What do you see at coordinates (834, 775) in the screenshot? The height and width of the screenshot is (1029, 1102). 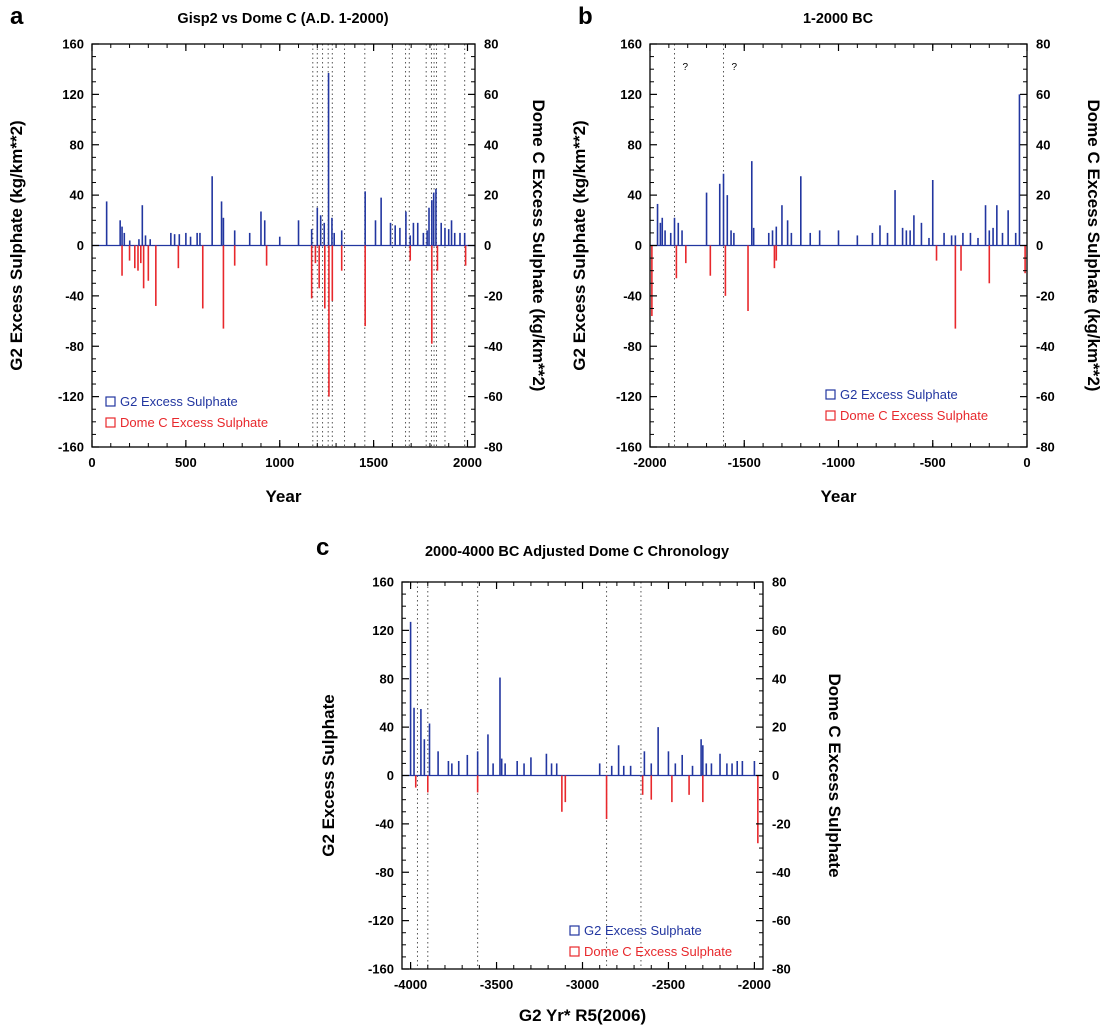 I see `y-right-axis-title: Dome C Excess Sulphate` at bounding box center [834, 775].